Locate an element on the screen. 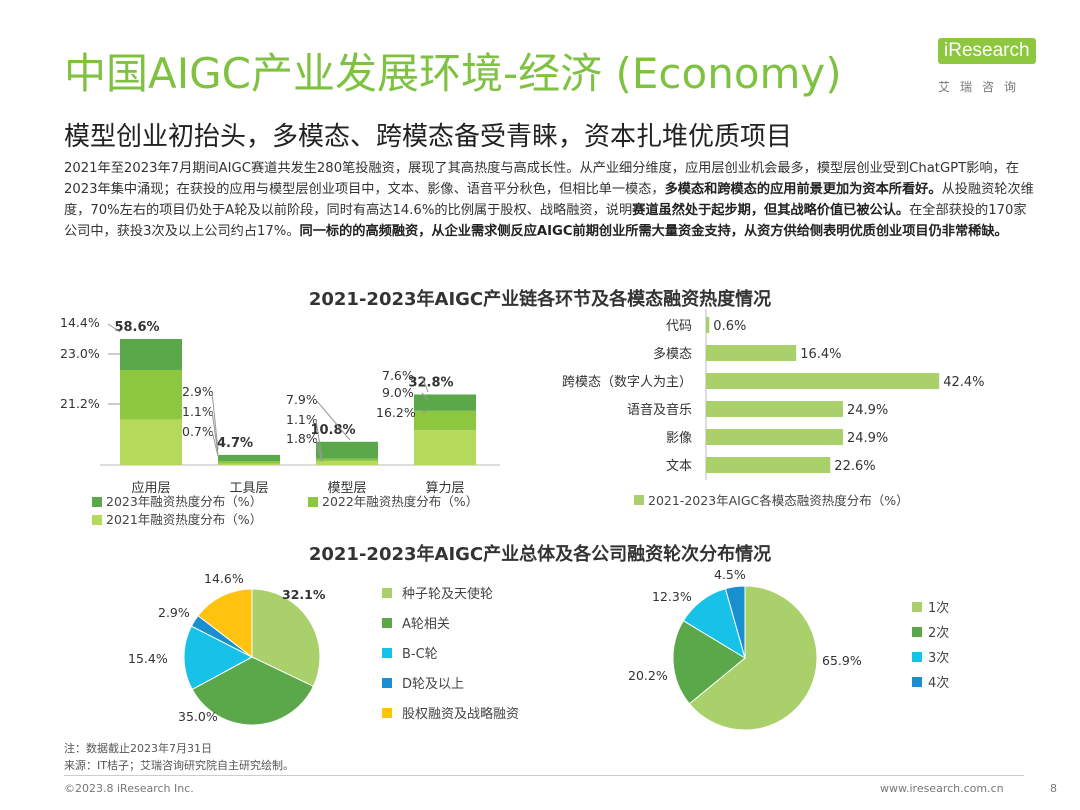 The height and width of the screenshot is (810, 1080). legend-label: 2022年融资热度分布（%） is located at coordinates (400, 501).